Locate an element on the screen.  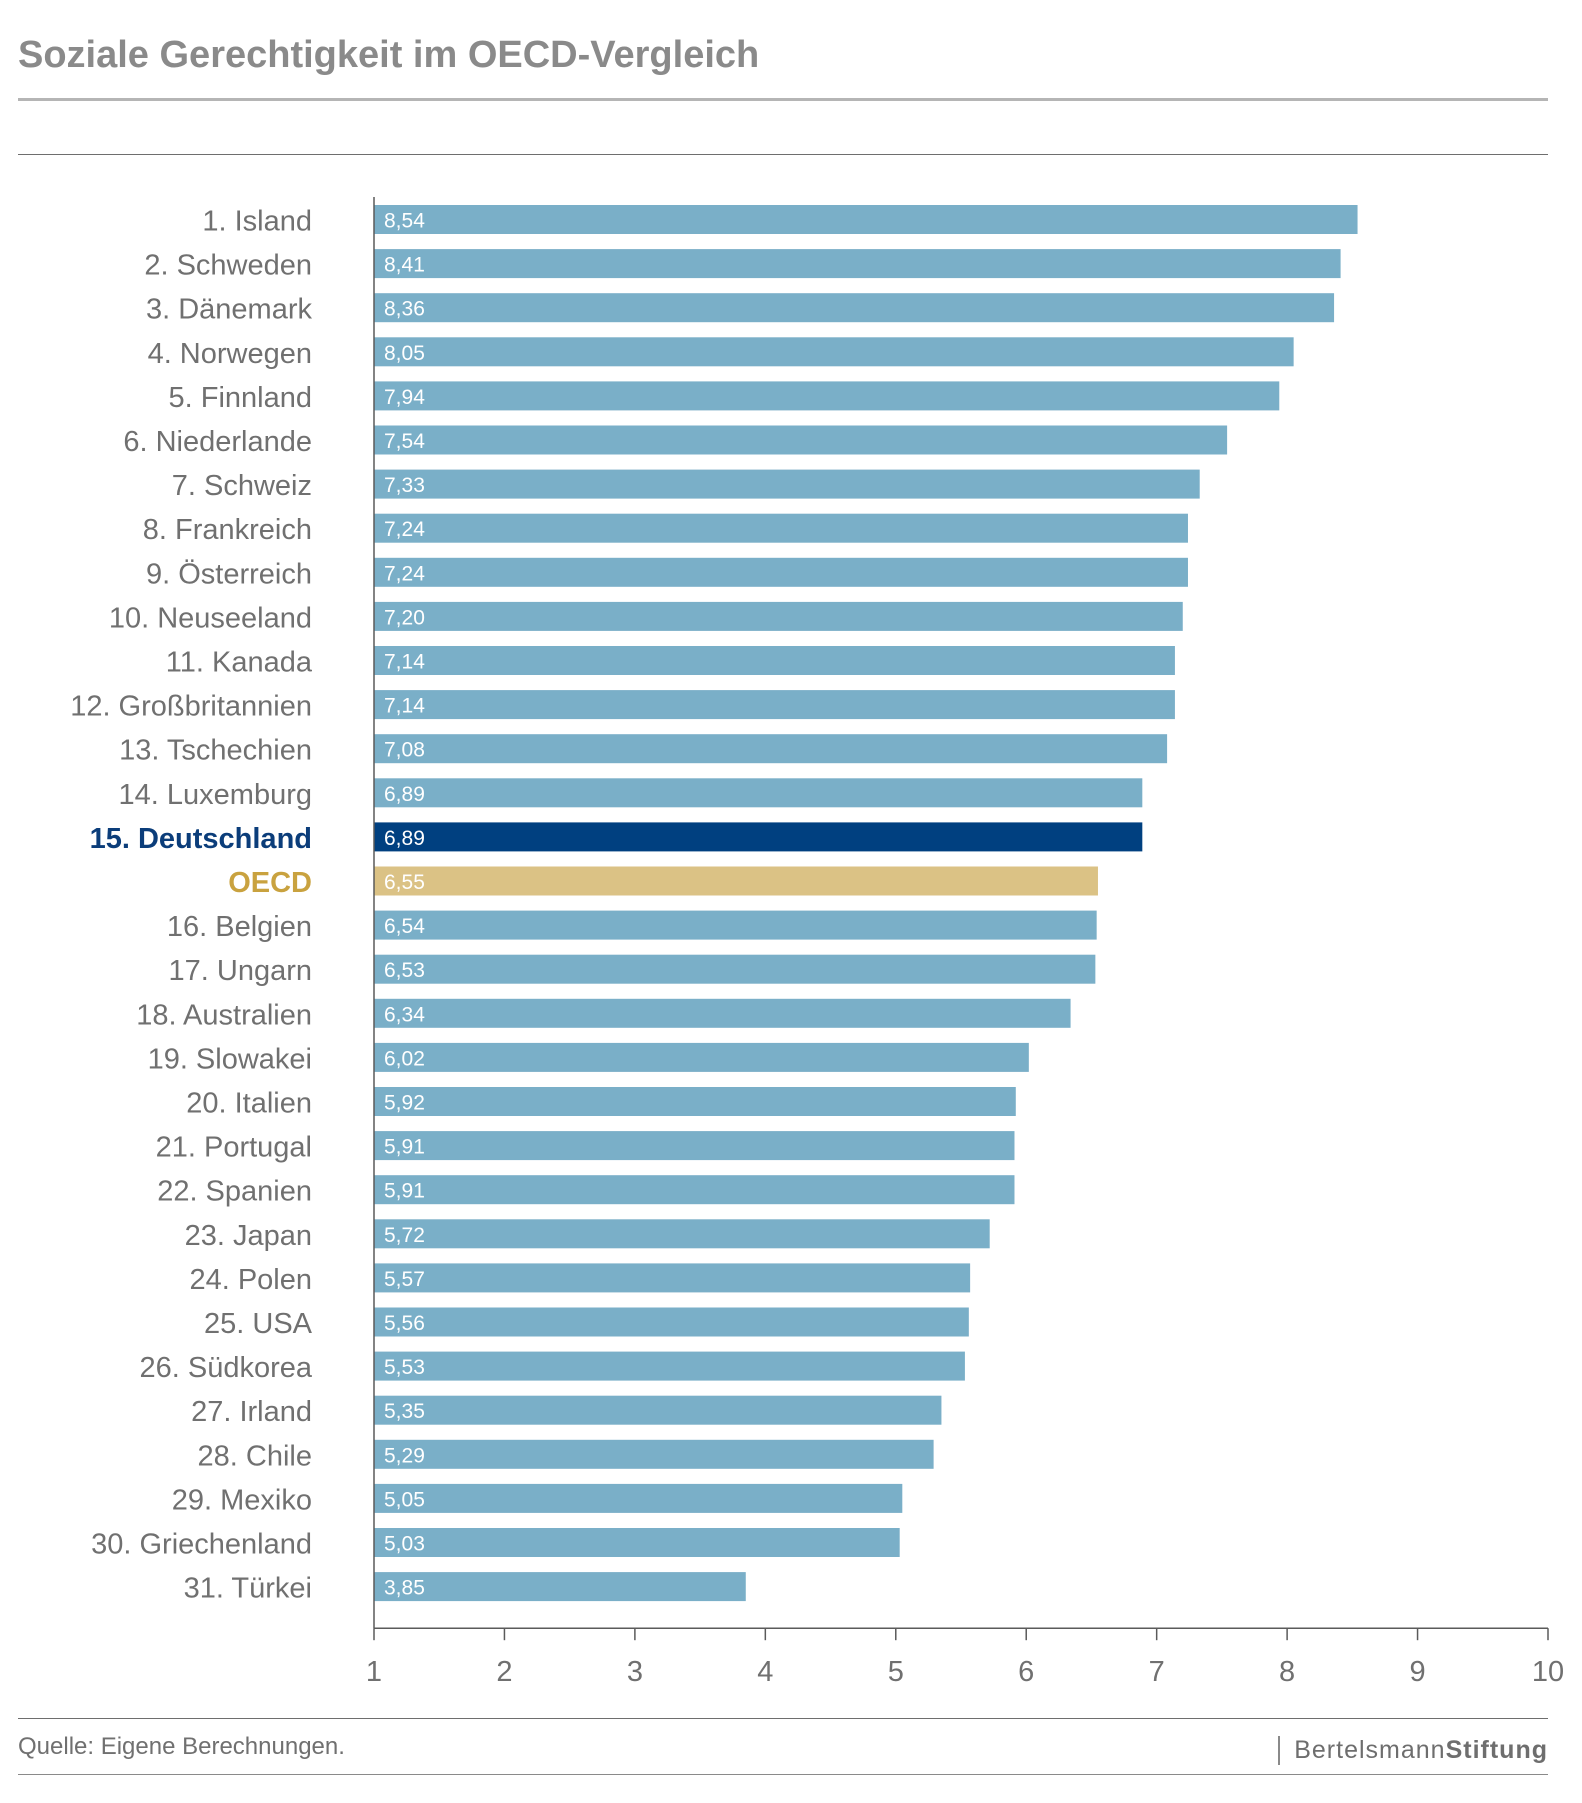
value-label: 6,34 is located at coordinates (404, 1014).